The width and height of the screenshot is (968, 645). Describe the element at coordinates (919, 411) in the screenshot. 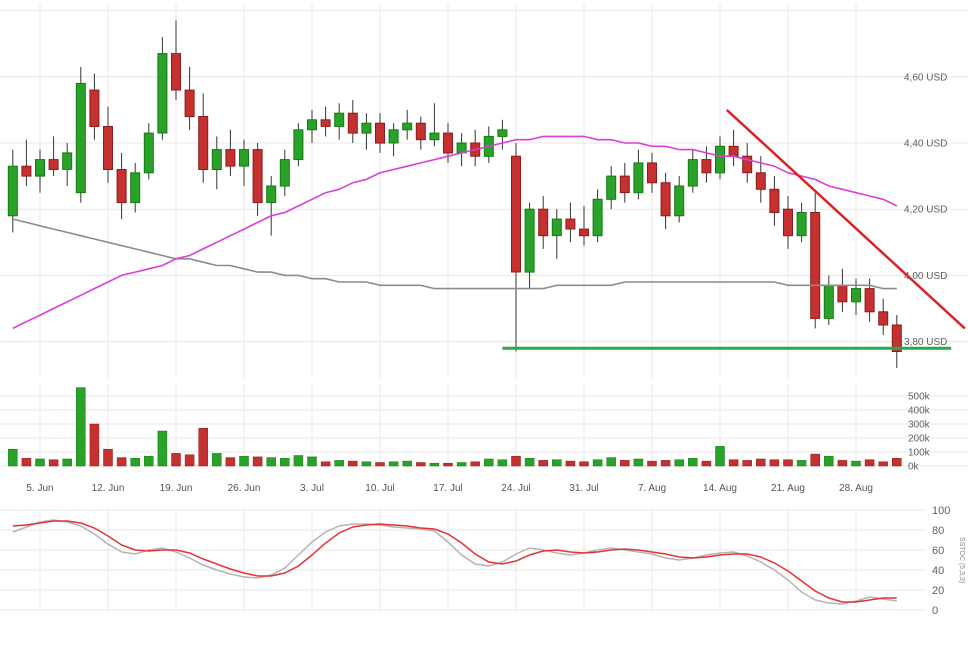

I see `volume-axis-label: 400k` at that location.